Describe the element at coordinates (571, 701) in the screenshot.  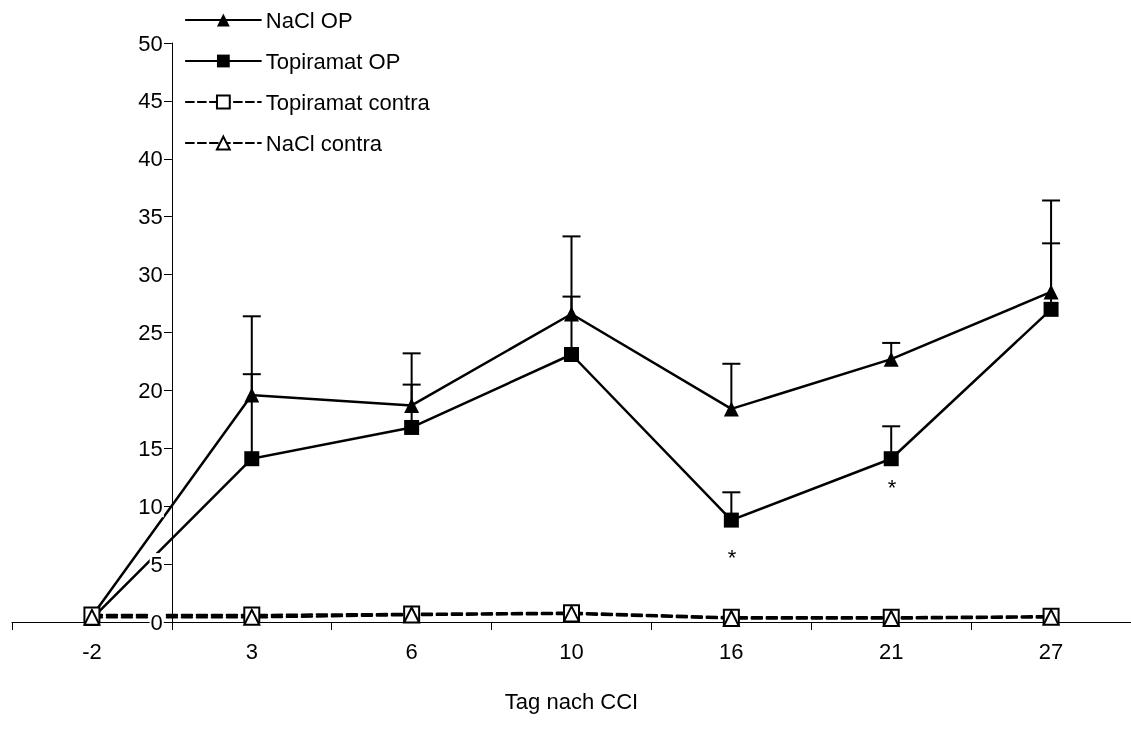
I see `x-axis-title: Tag nach CCI` at that location.